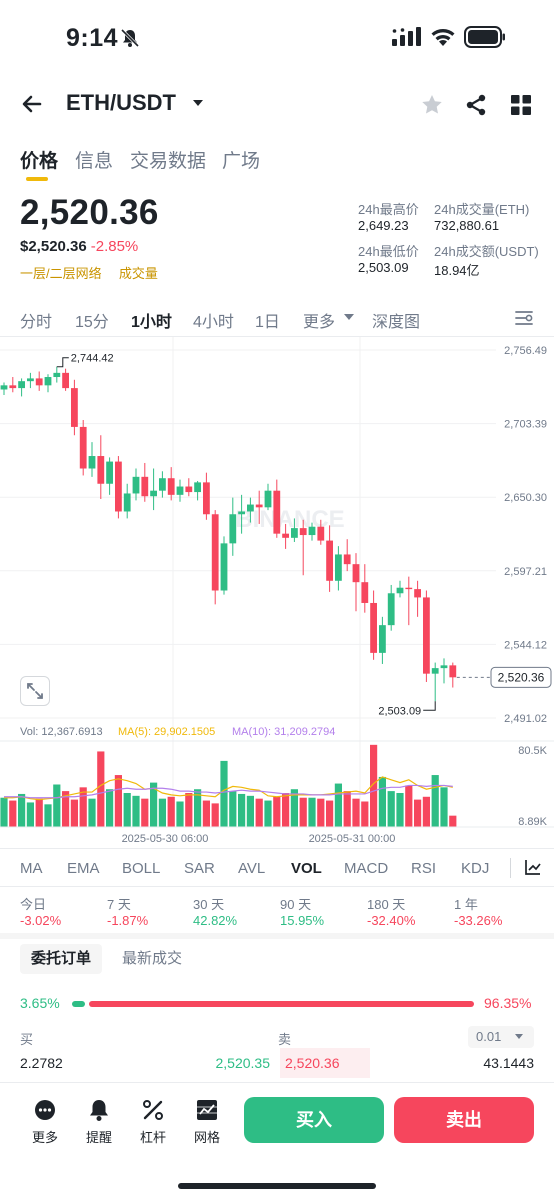  What do you see at coordinates (32, 104) in the screenshot?
I see `back-arrow-icon` at bounding box center [32, 104].